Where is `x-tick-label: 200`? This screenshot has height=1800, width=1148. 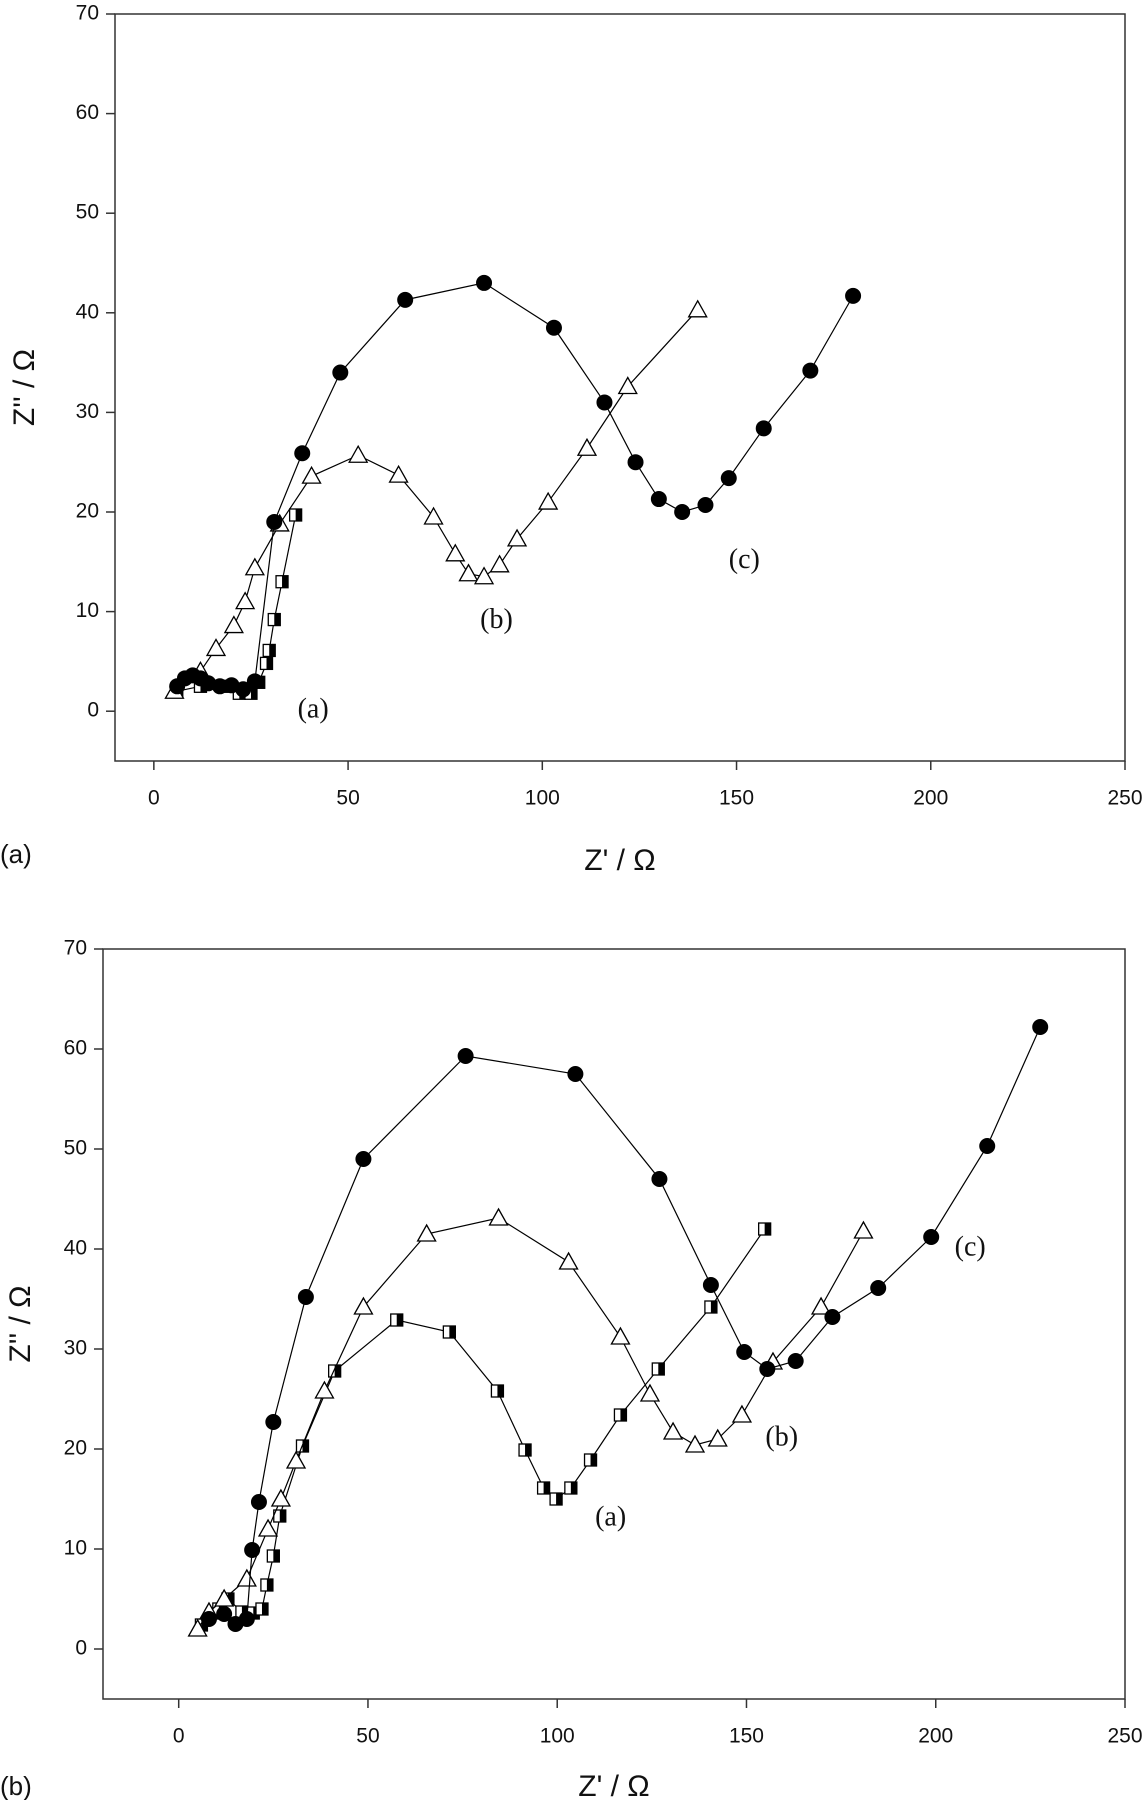 x-tick-label: 200 is located at coordinates (935, 1736).